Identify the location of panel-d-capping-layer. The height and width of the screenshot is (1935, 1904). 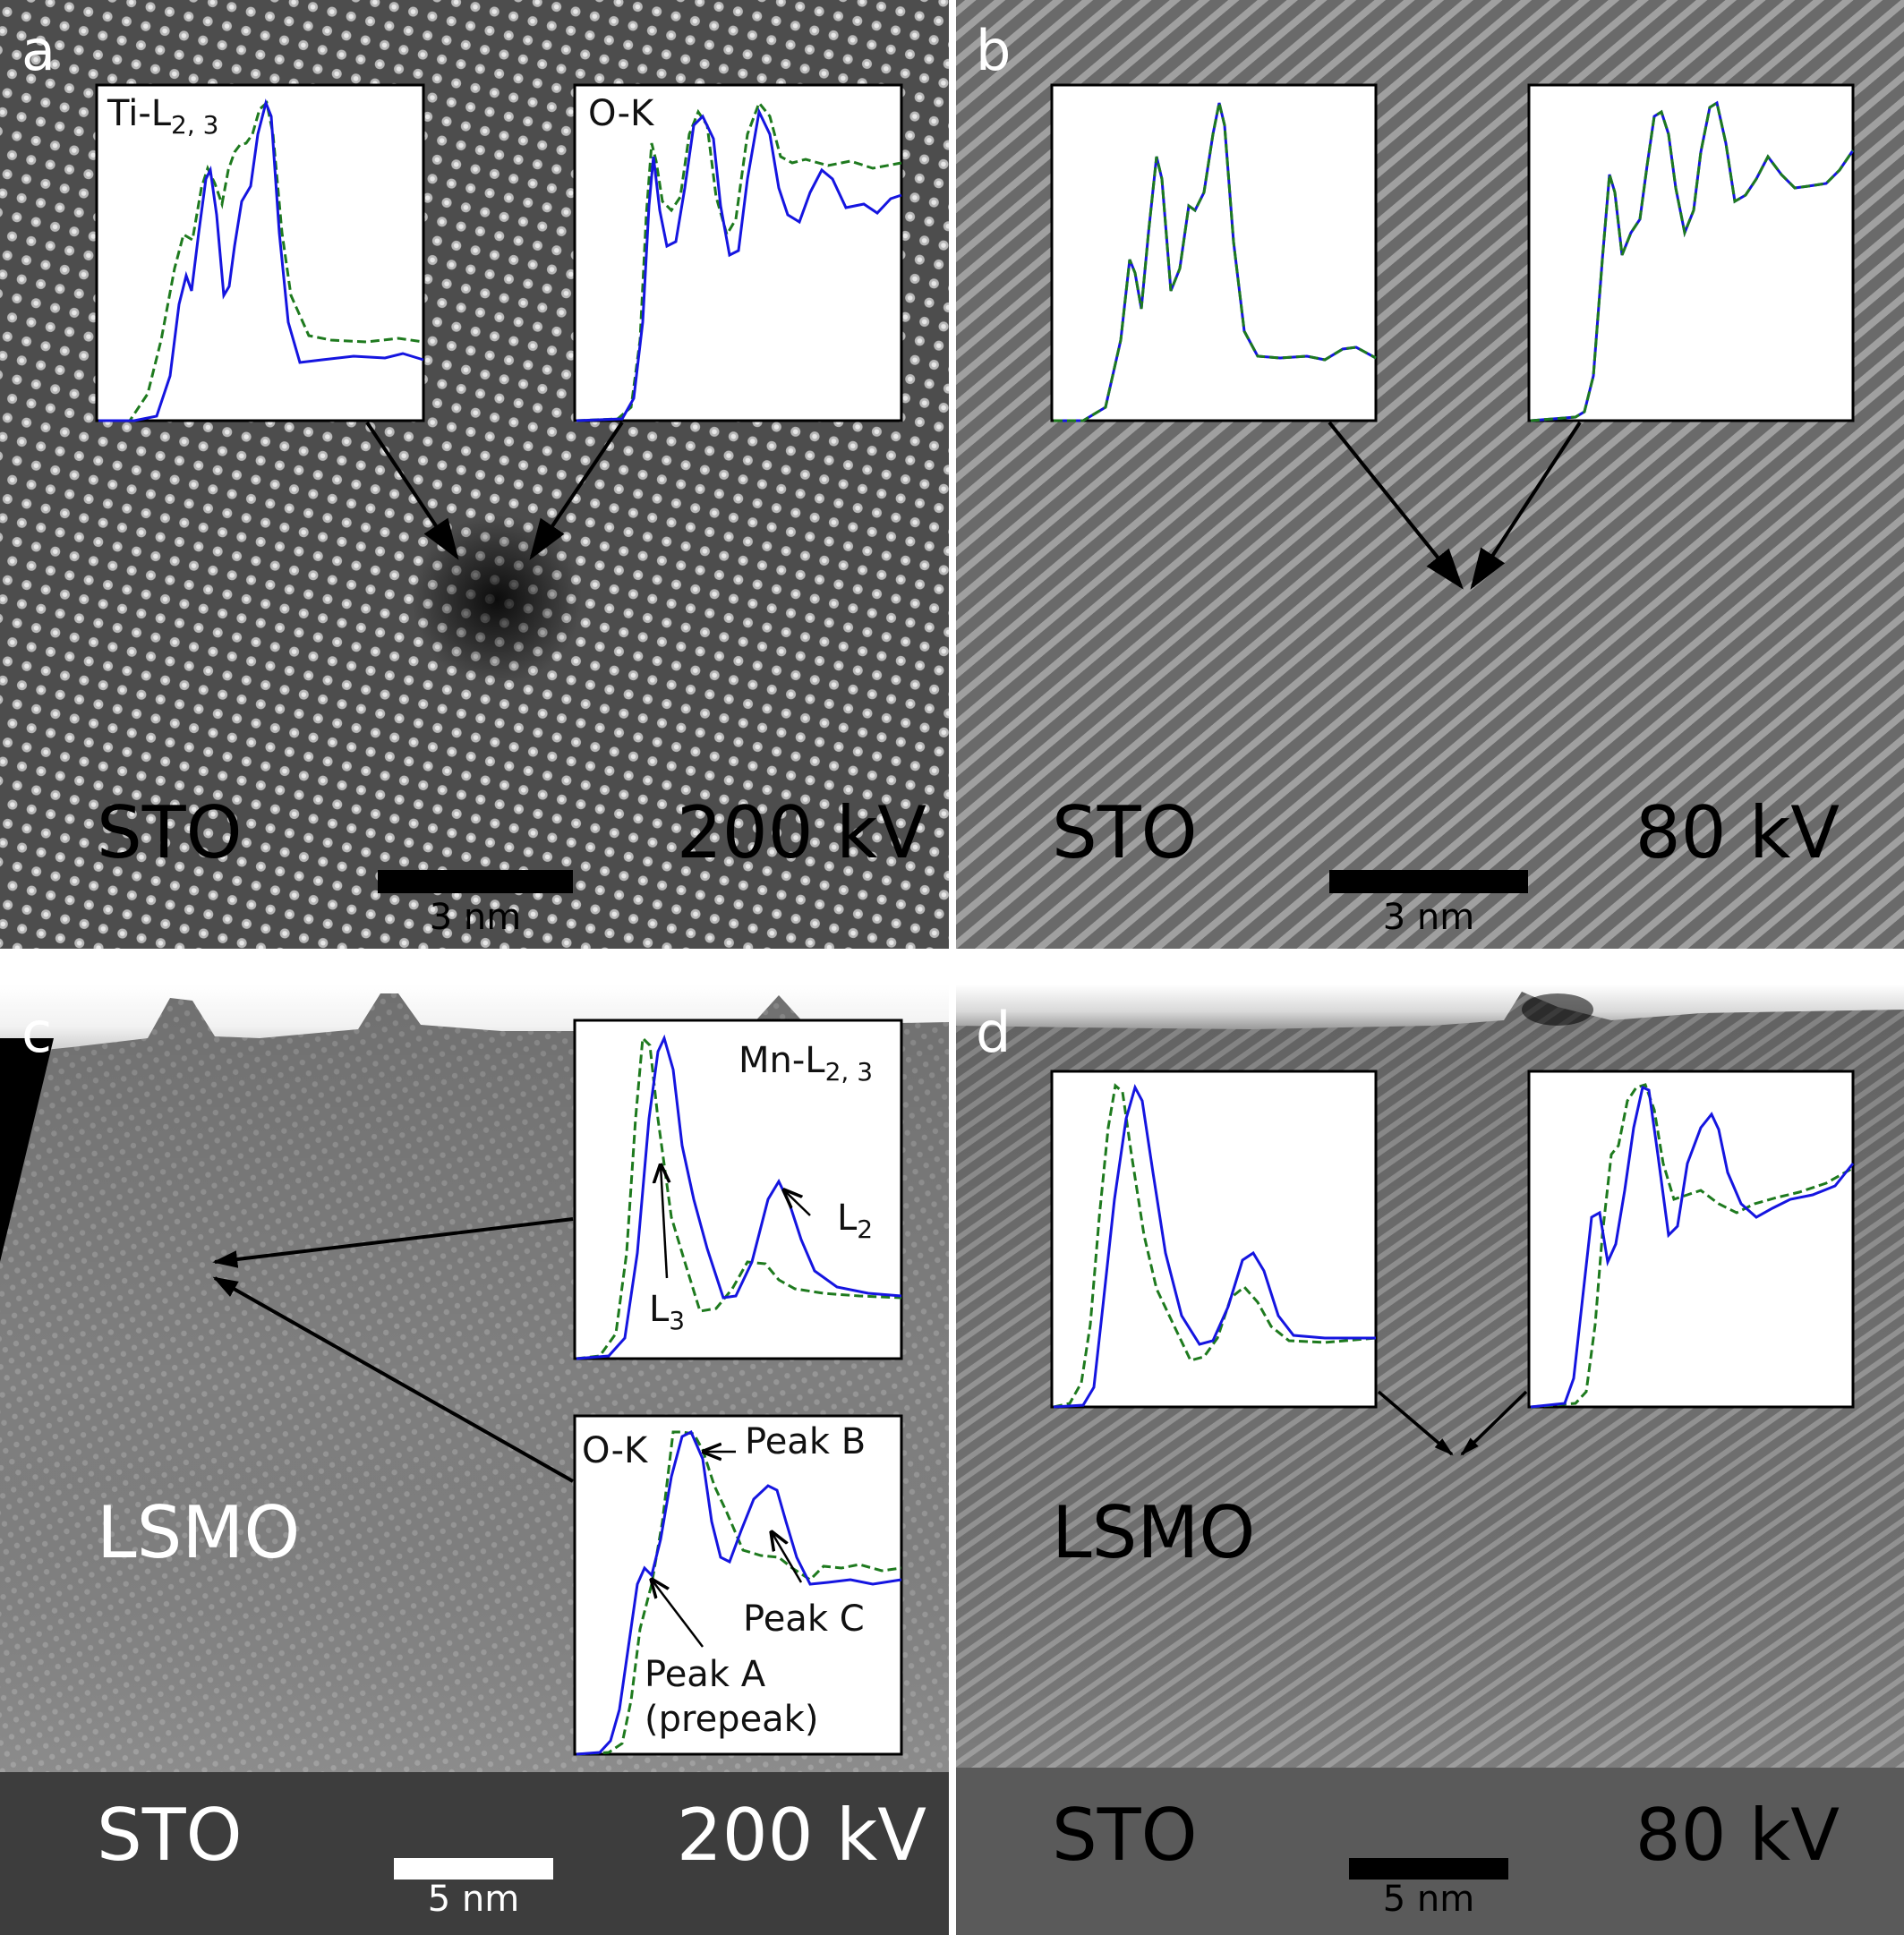
(1430, 1007).